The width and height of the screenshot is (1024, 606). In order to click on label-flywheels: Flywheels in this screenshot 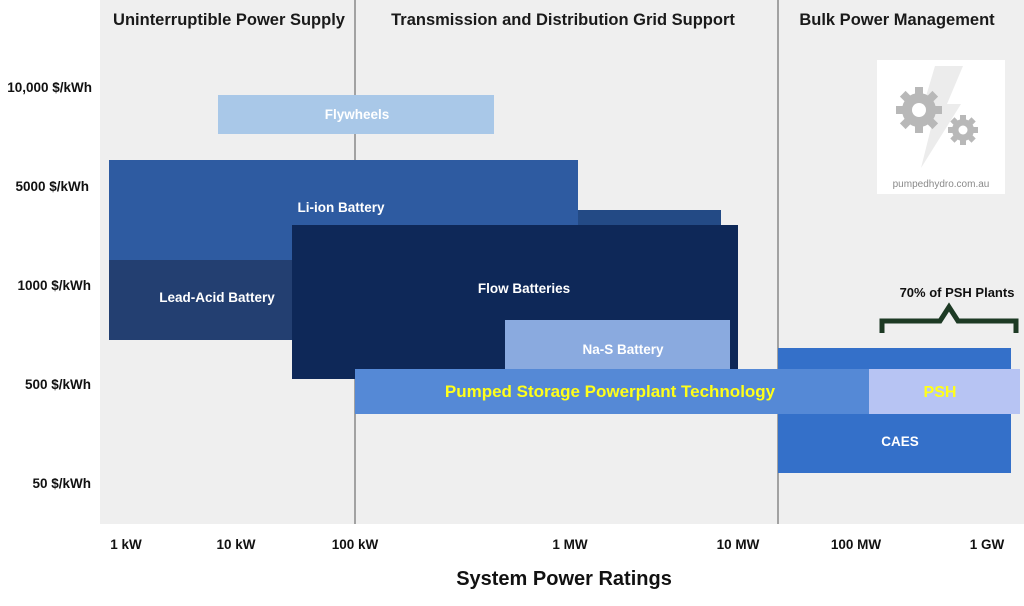, I will do `click(357, 114)`.